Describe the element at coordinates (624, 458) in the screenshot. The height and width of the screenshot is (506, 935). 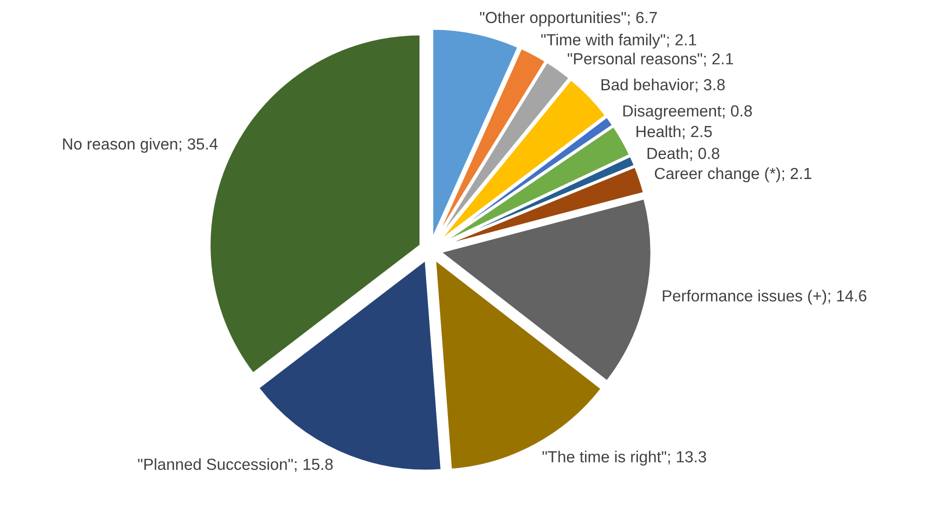
I see `slice-label: "The time is right"; 13.3` at that location.